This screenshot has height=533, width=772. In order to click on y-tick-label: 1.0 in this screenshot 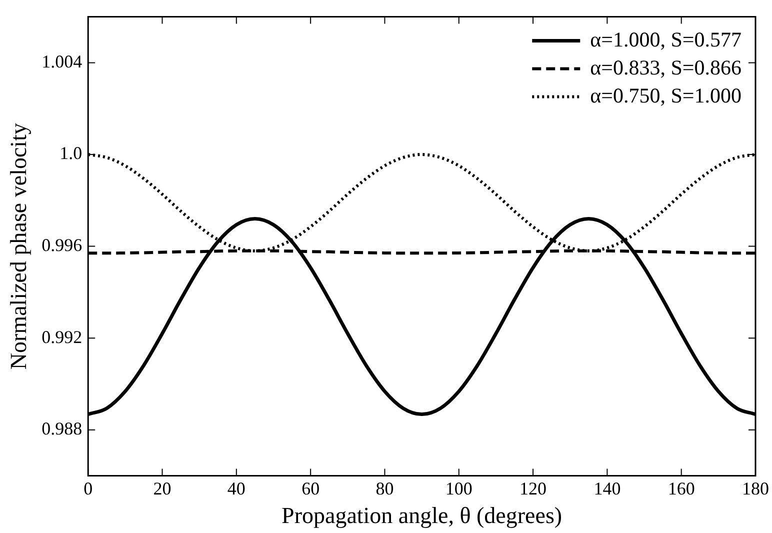, I will do `click(71, 153)`.